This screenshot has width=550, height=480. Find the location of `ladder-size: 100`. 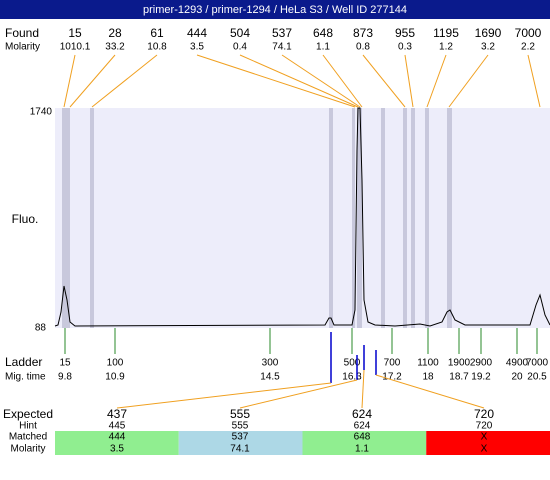

ladder-size: 100 is located at coordinates (115, 363).